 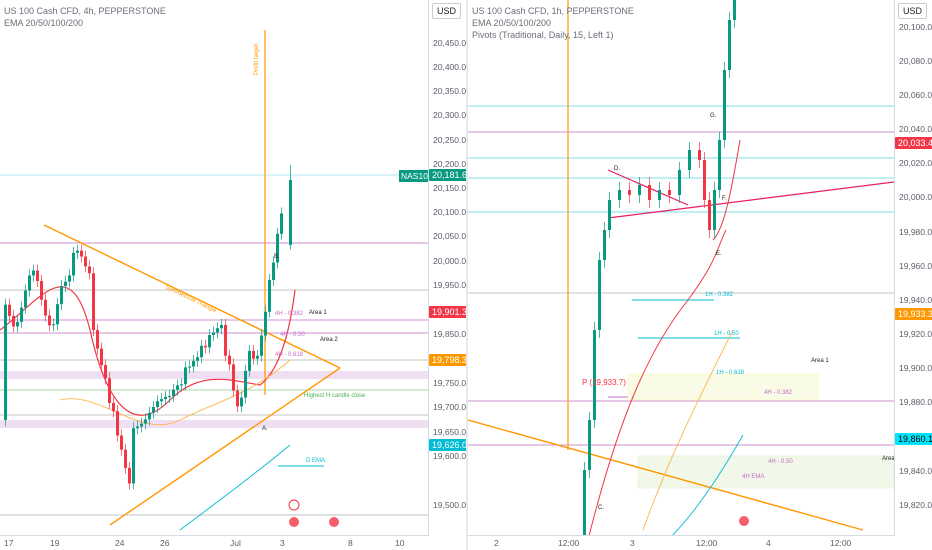 I want to click on profit-target-label: Profit target, so click(x=257, y=59).